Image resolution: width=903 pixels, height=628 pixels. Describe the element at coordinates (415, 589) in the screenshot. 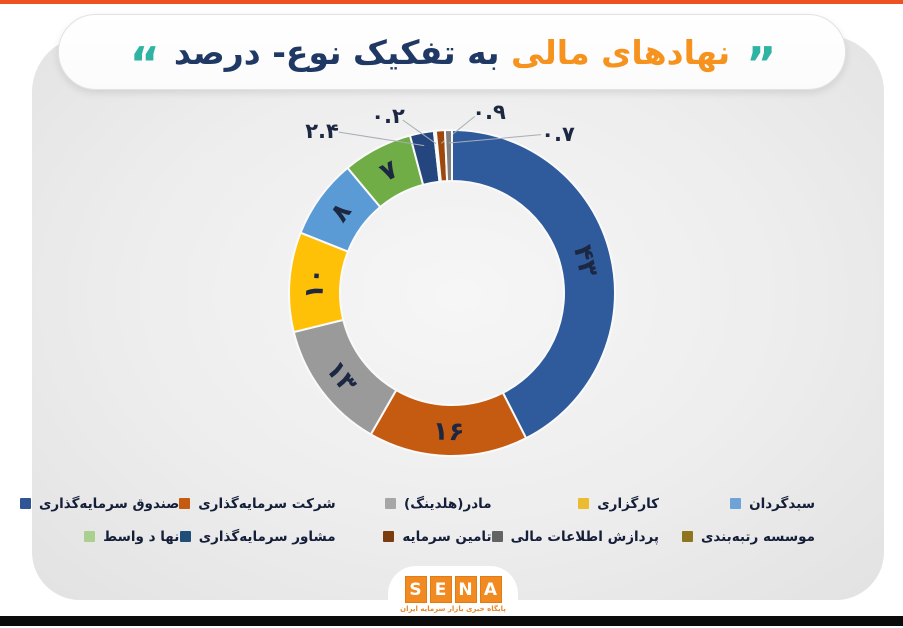

I see `logo-letter-tile: S` at that location.